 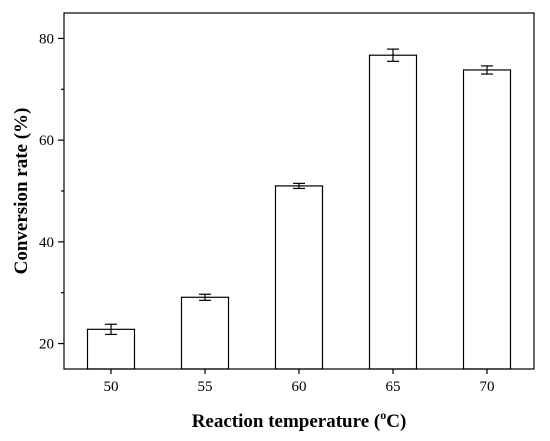 What do you see at coordinates (393, 421) in the screenshot?
I see `x-axis-title-unit: C` at bounding box center [393, 421].